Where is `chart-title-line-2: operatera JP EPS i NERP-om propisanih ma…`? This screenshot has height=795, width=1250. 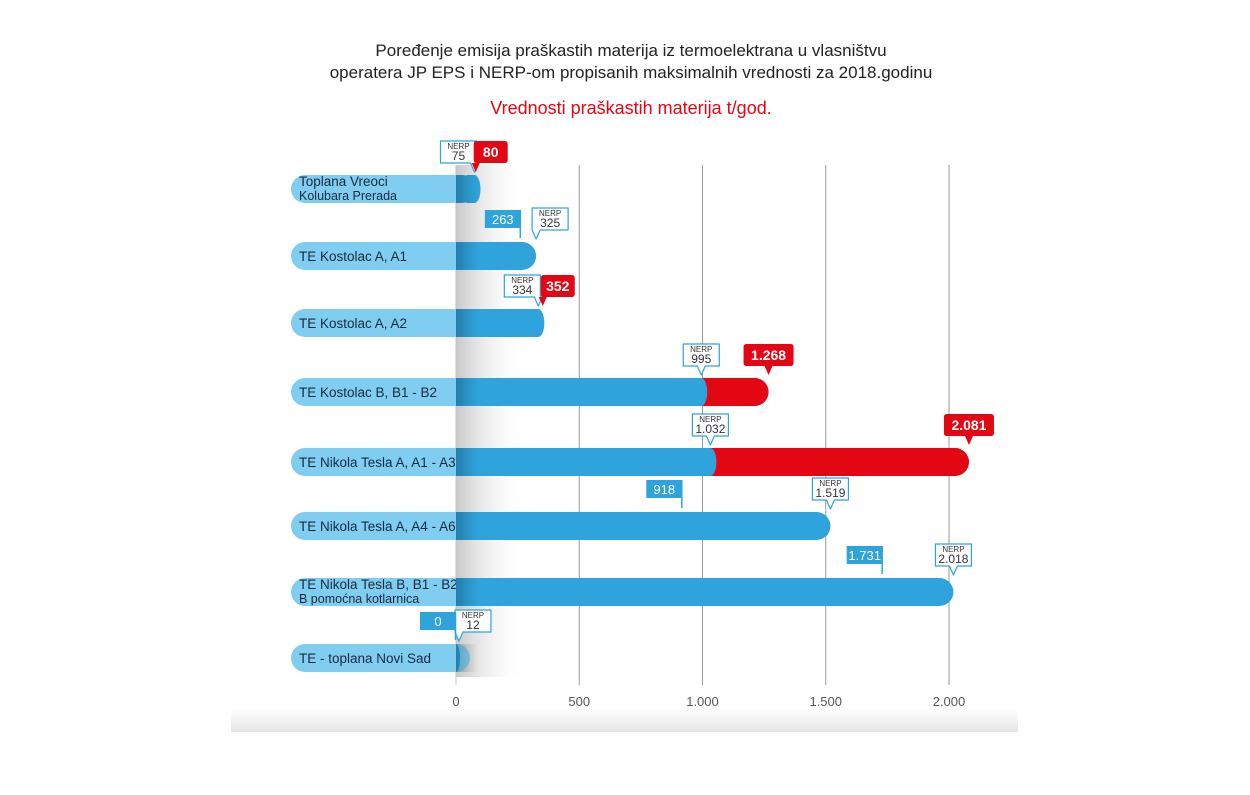
chart-title-line-2: operatera JP EPS i NERP-om propisanih ma… is located at coordinates (631, 72).